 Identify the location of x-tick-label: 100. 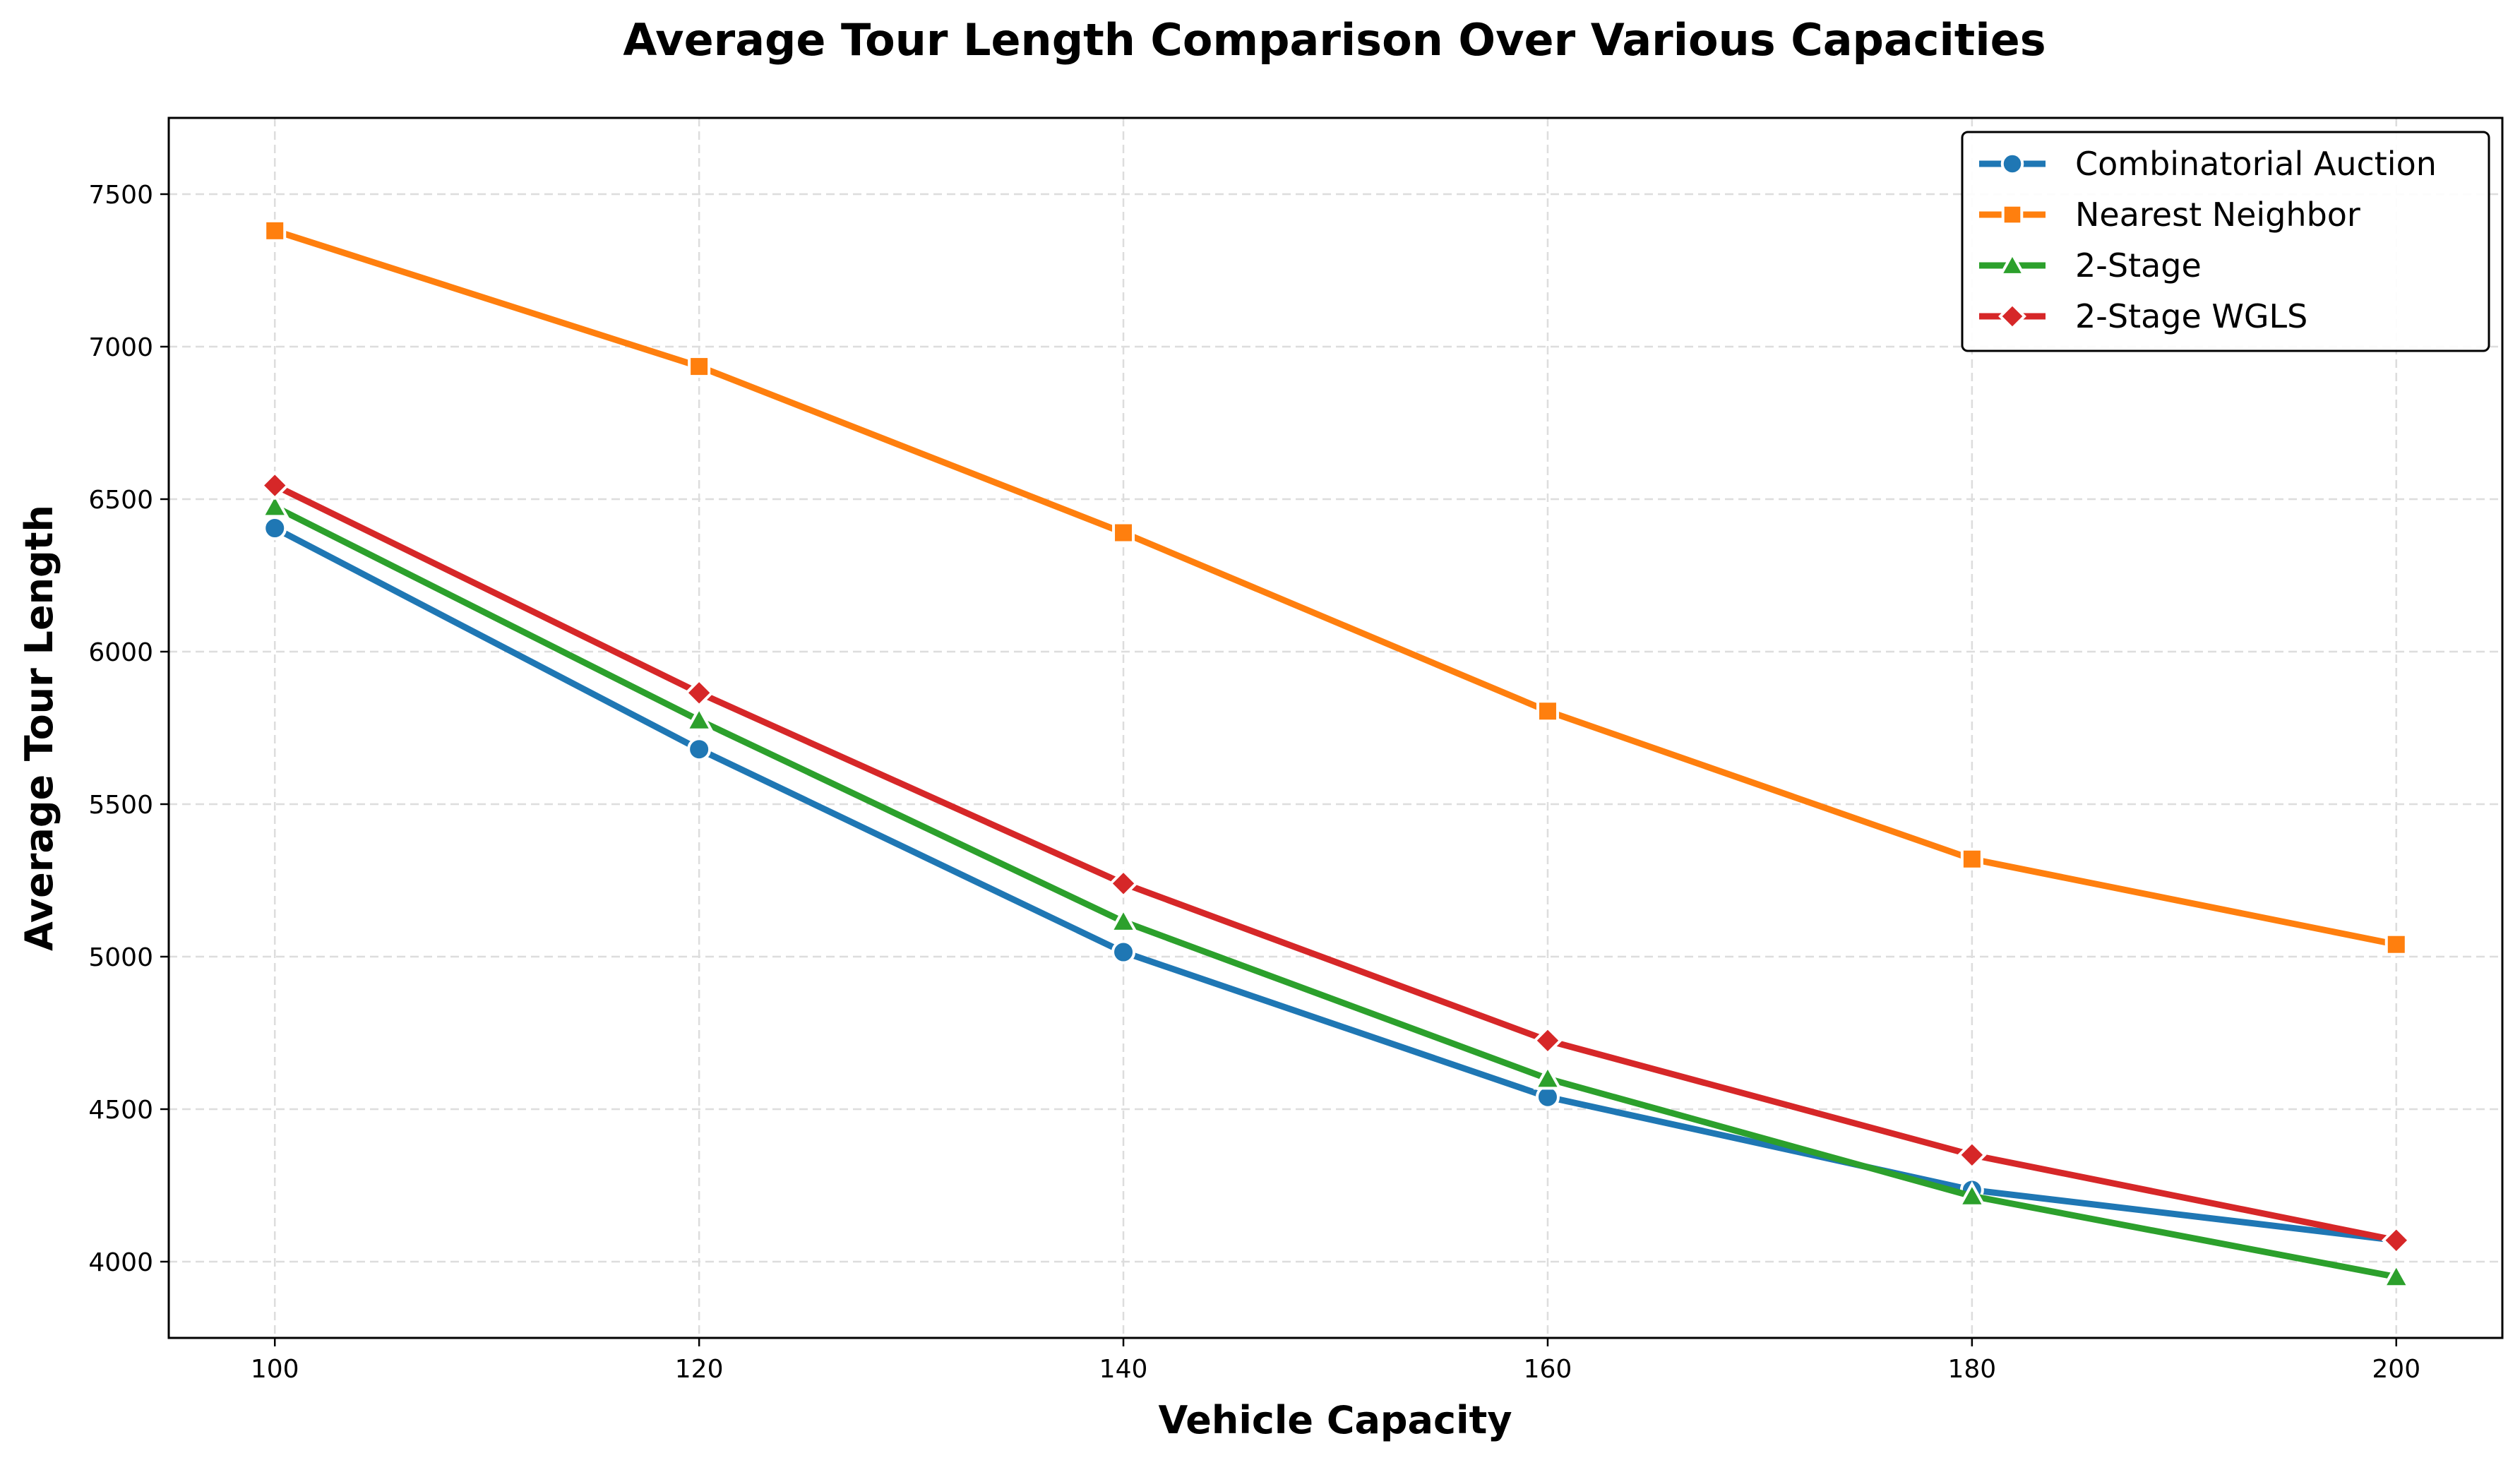
(275, 1369).